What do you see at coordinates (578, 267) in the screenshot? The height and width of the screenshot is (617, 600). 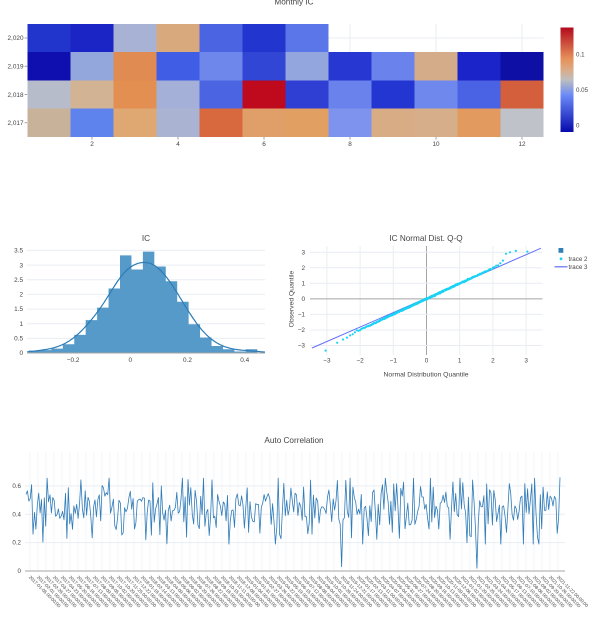 I see `svg-text: trace 3` at bounding box center [578, 267].